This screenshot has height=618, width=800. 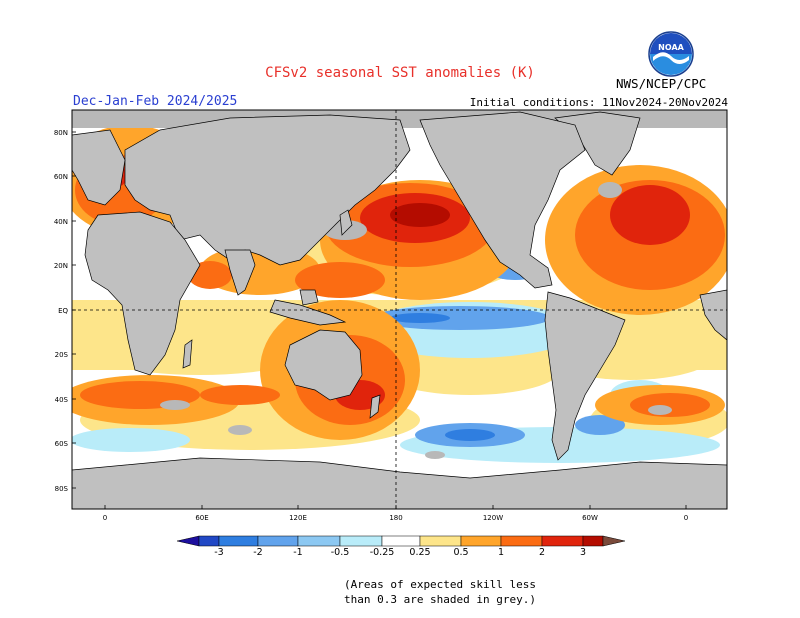 What do you see at coordinates (218, 552) in the screenshot?
I see `colorbar-label-neg3: -3` at bounding box center [218, 552].